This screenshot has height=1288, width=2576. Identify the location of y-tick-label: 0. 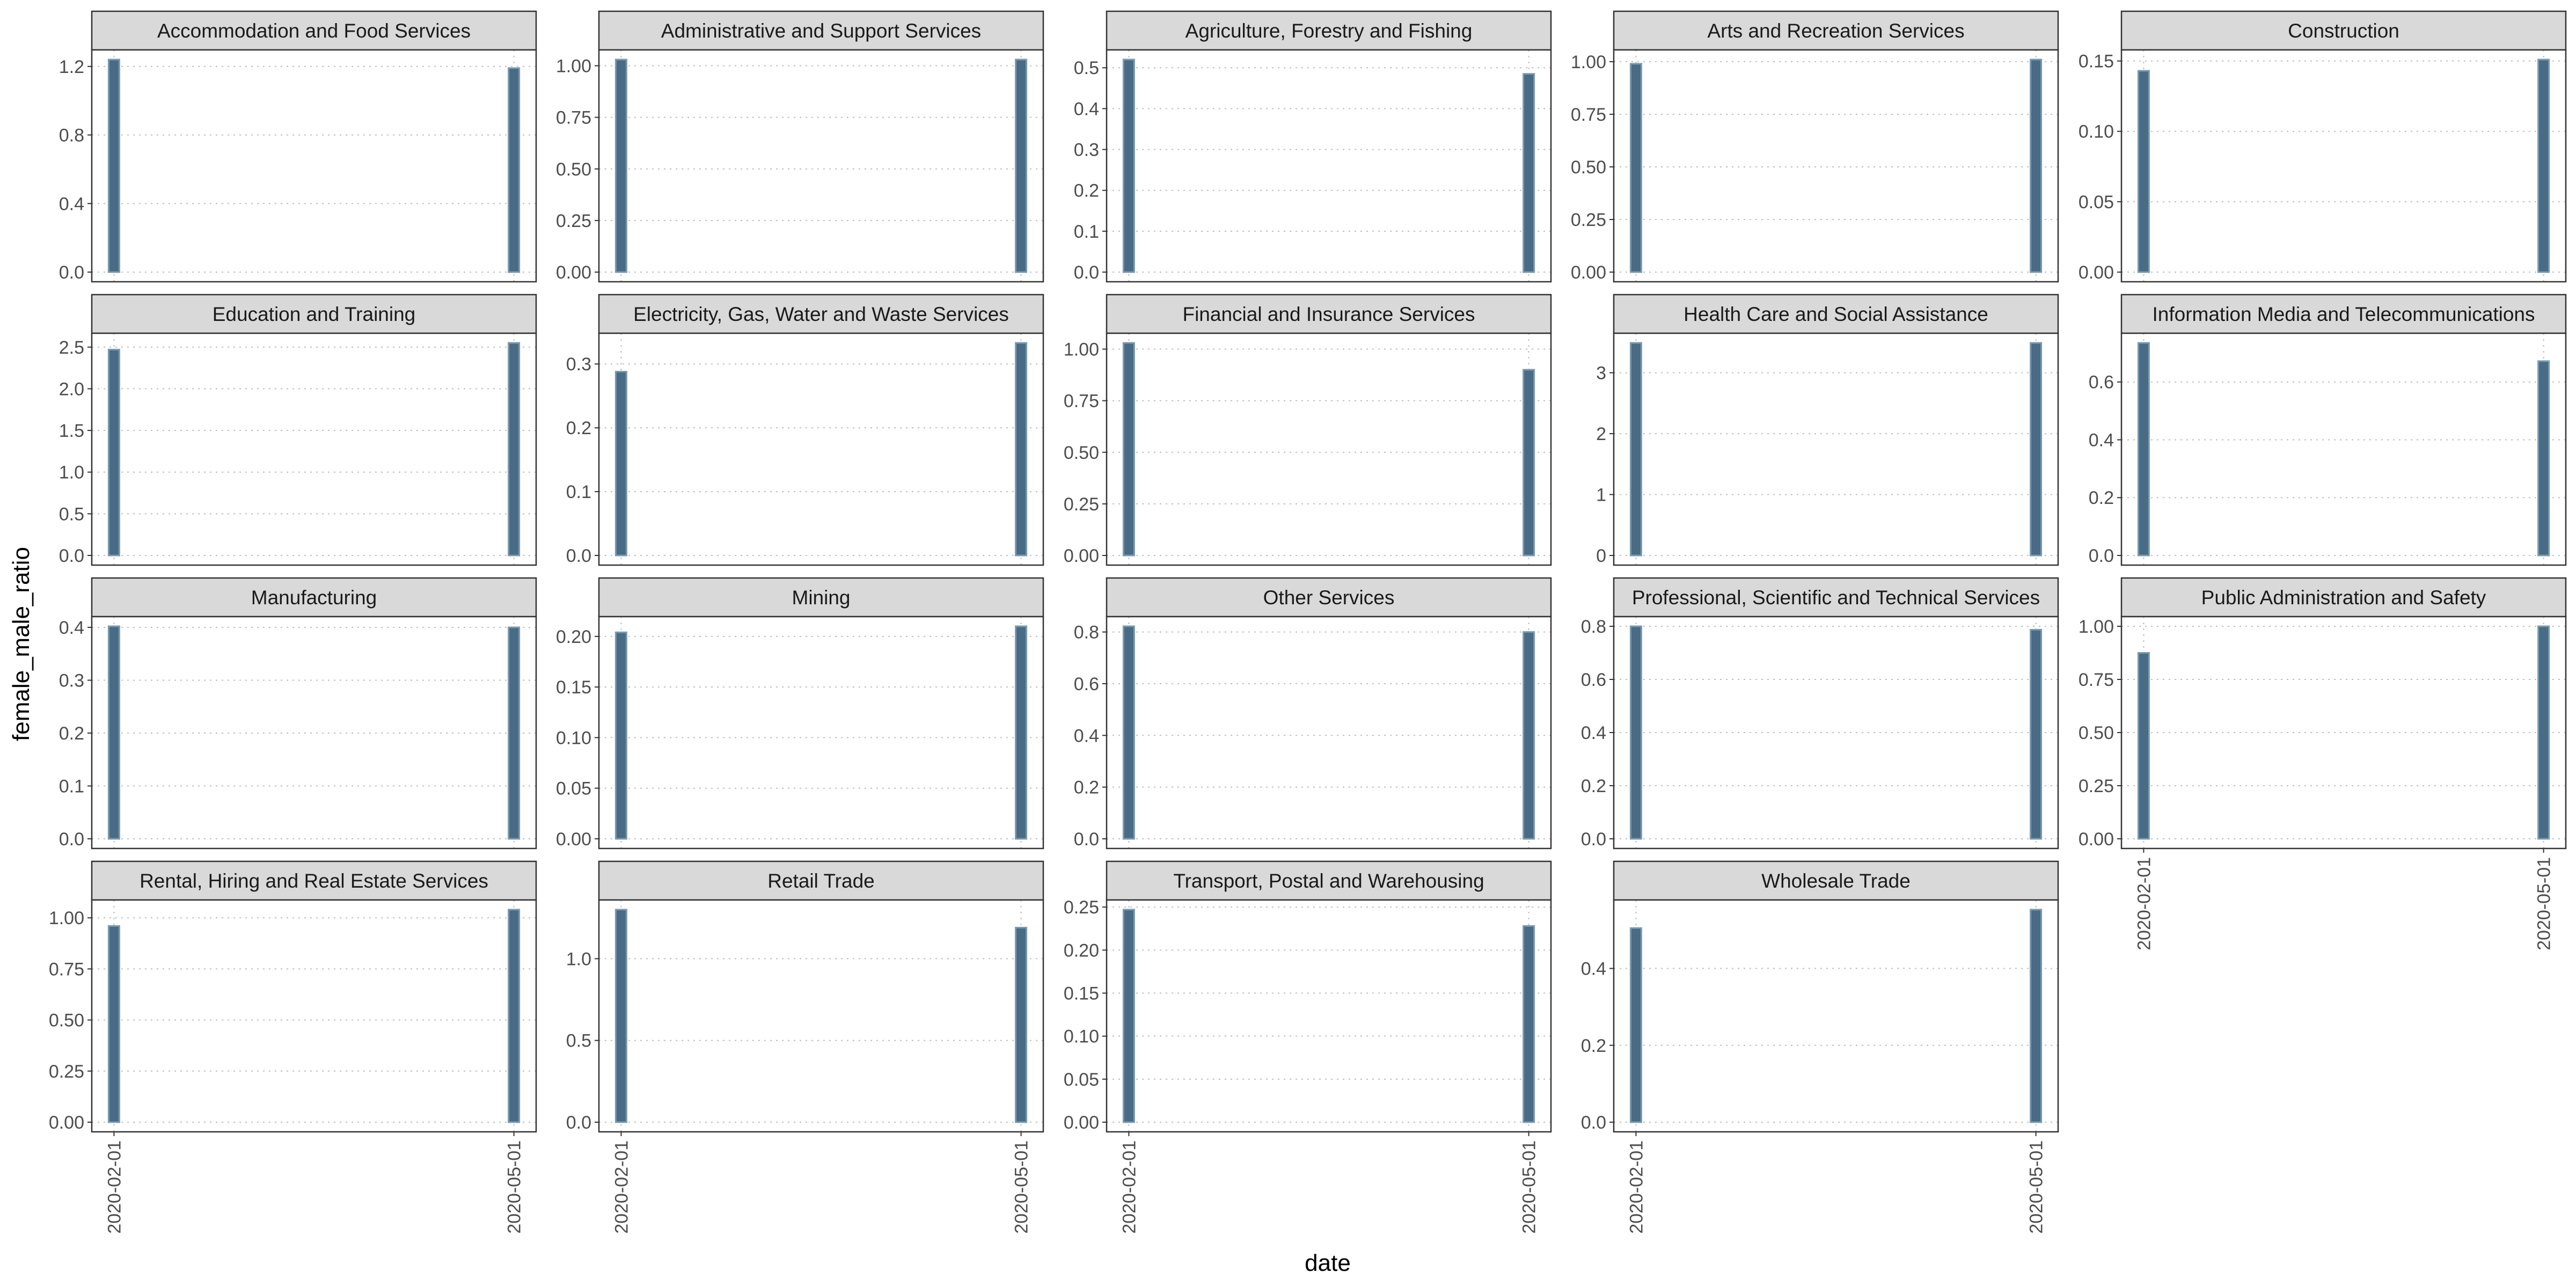
(1601, 556).